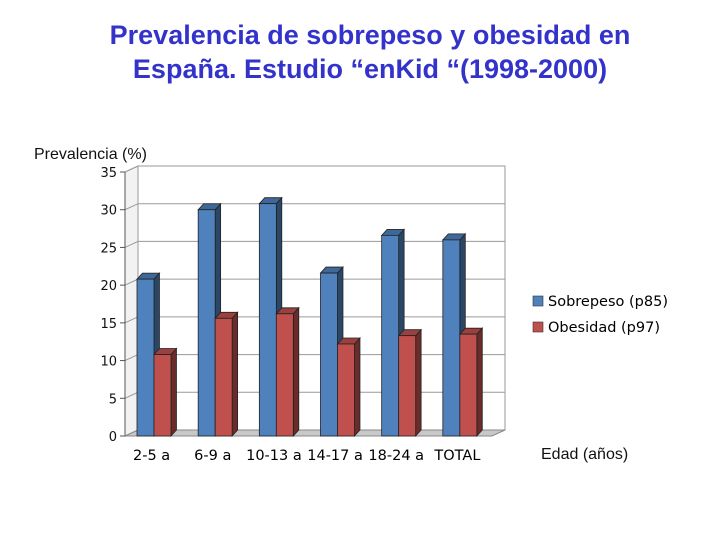 The height and width of the screenshot is (546, 728). I want to click on legend: Sobrepeso (p85) Obesidad (p97), so click(600, 315).